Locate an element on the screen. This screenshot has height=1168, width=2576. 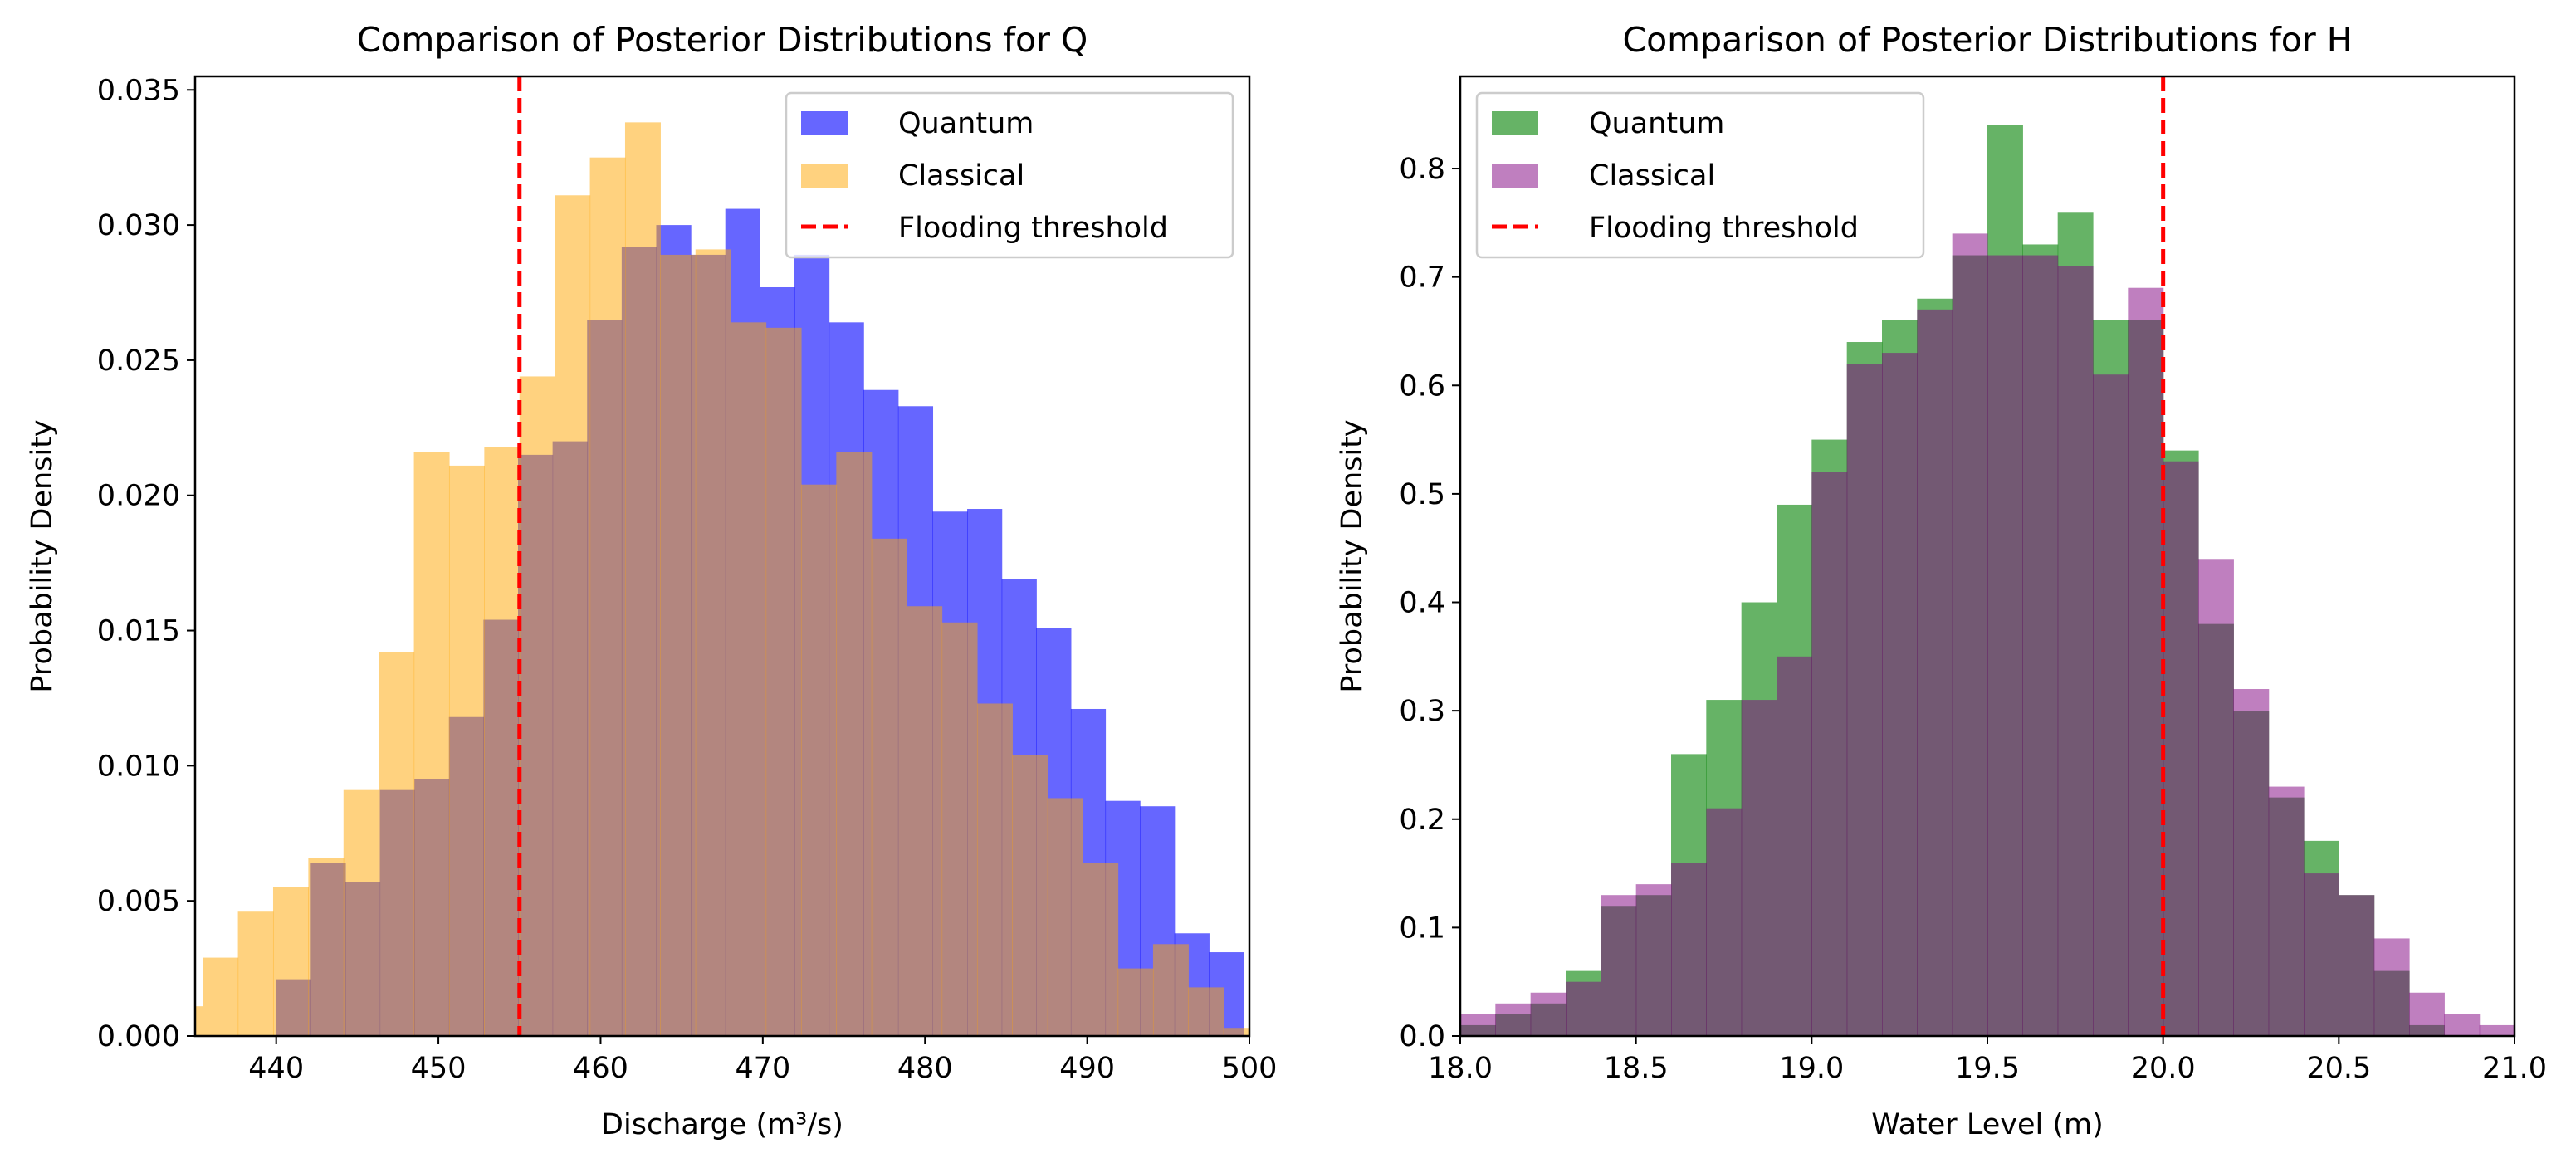
water-level-y-tick-label: 0.7 is located at coordinates (1422, 278).